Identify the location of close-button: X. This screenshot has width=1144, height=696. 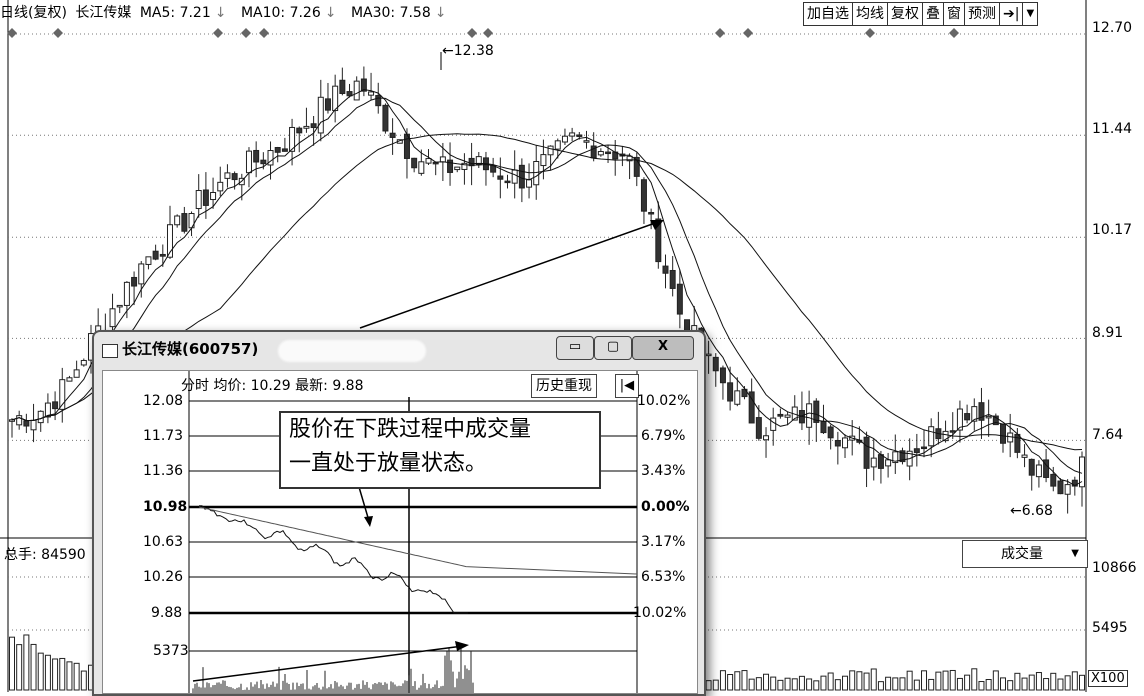
(663, 348).